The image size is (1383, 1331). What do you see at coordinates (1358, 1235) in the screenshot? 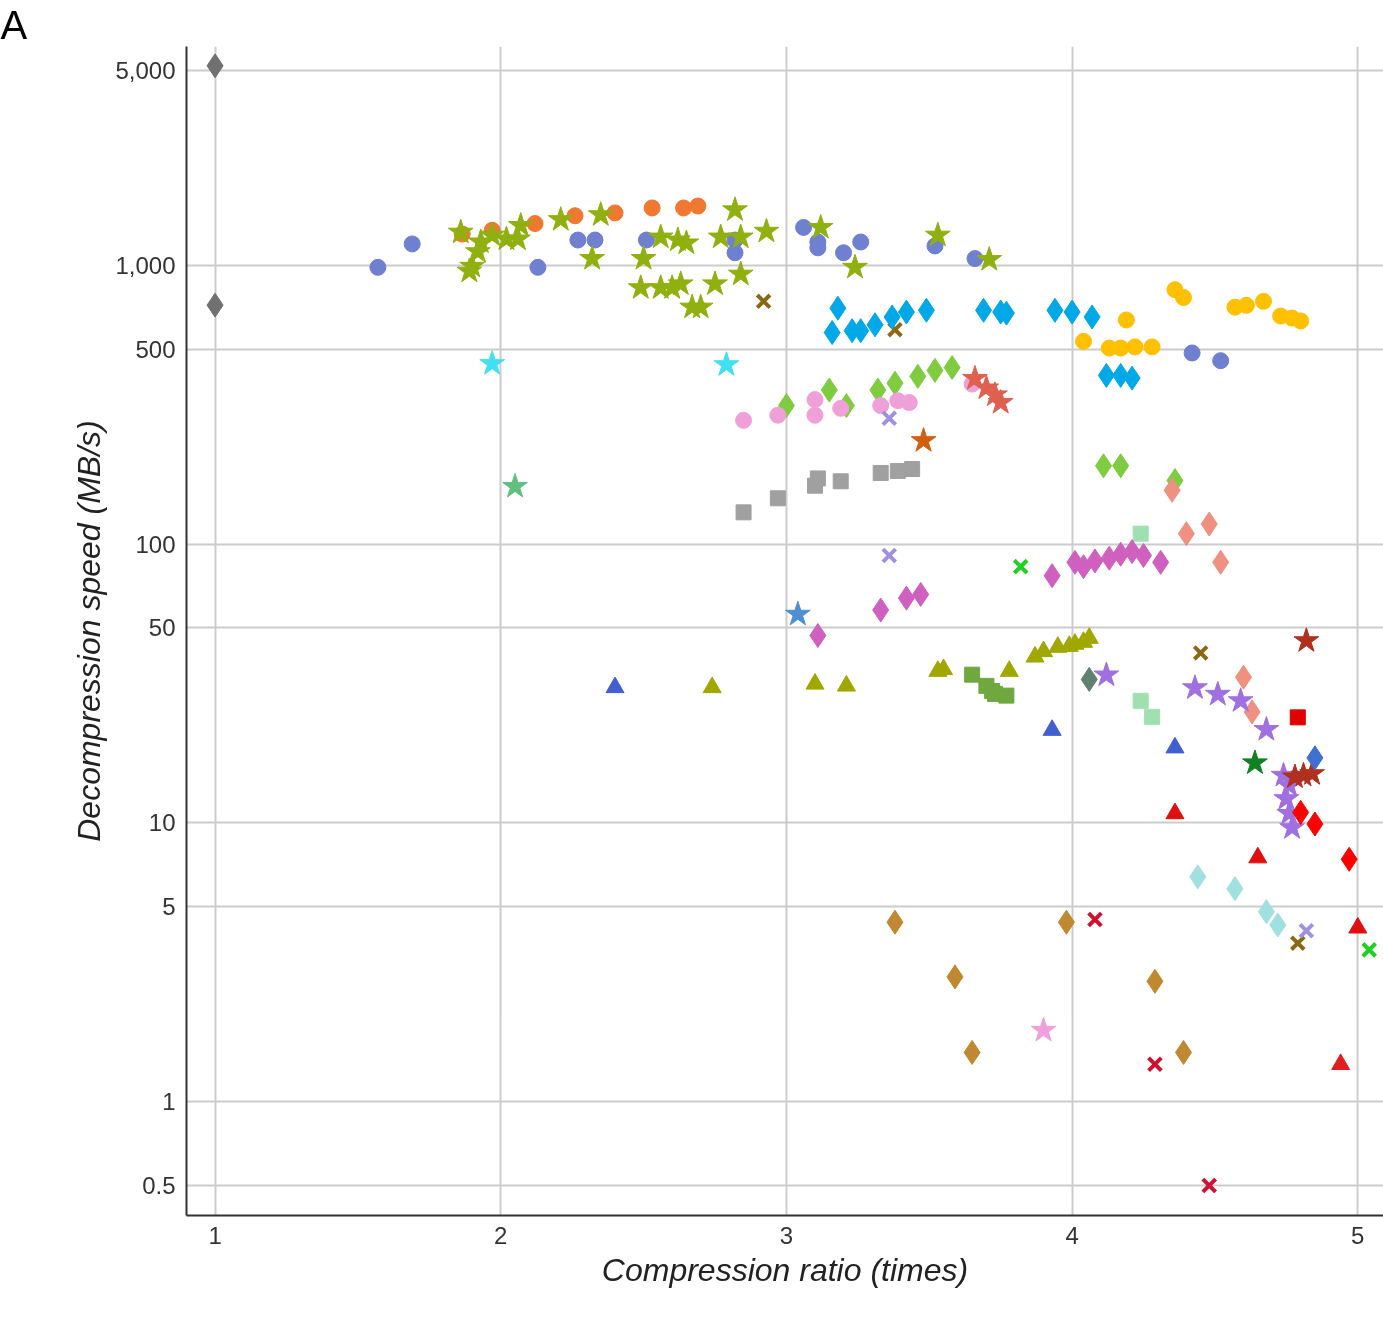
I see `x-tick-label: 5` at bounding box center [1358, 1235].